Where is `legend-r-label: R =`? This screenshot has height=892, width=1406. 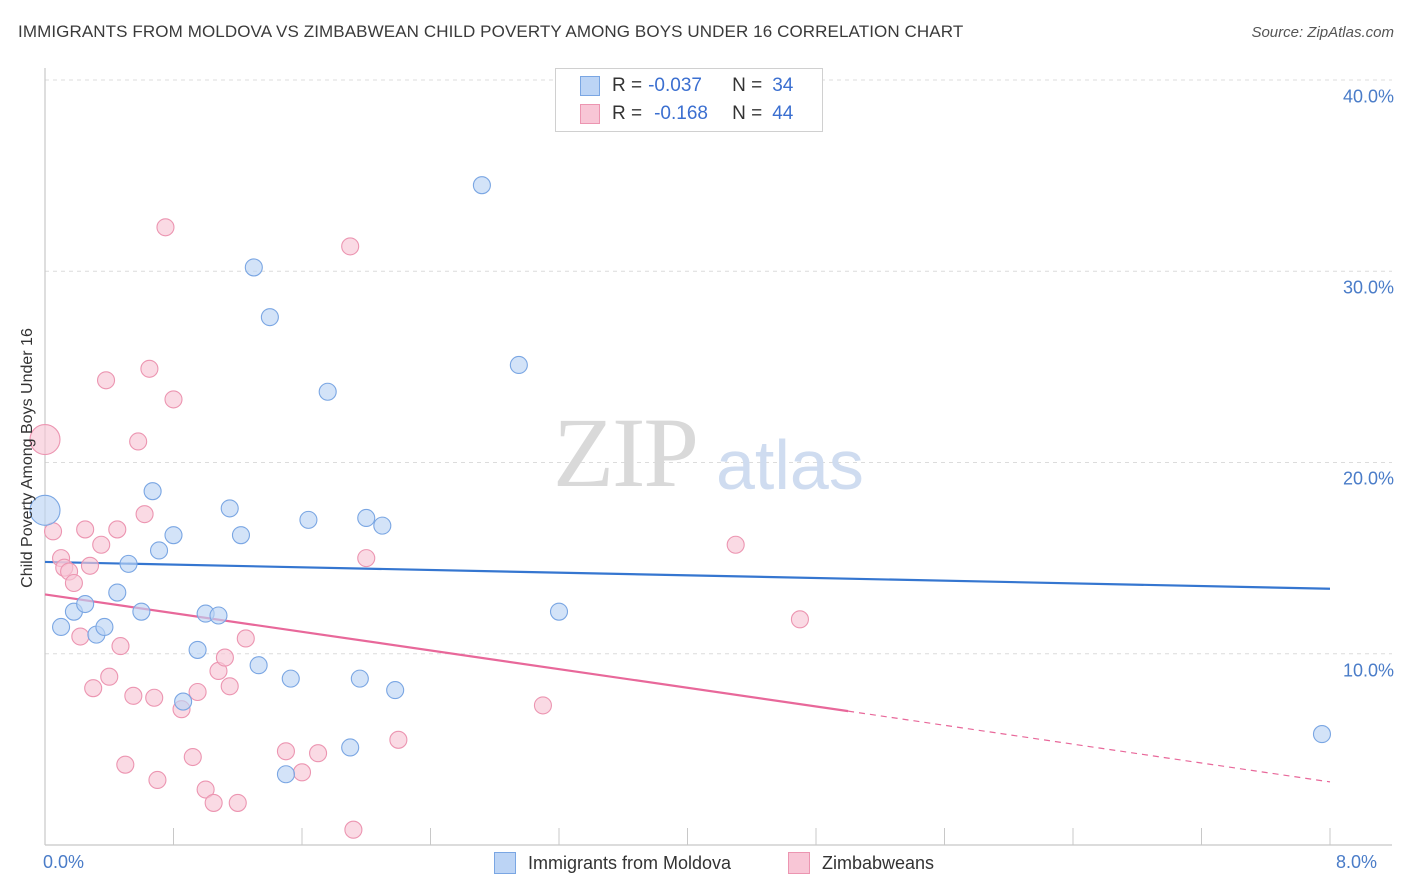
legend-r-label: R = is located at coordinates (627, 85).